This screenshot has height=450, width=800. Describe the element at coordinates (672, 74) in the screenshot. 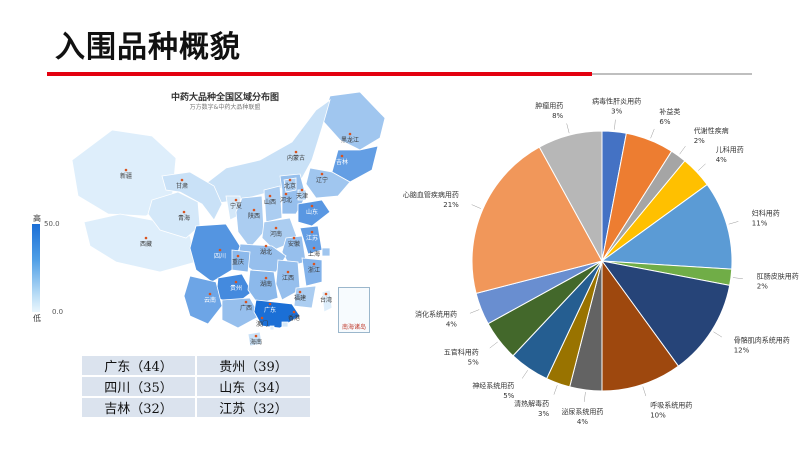

I see `title-underline-grey` at that location.